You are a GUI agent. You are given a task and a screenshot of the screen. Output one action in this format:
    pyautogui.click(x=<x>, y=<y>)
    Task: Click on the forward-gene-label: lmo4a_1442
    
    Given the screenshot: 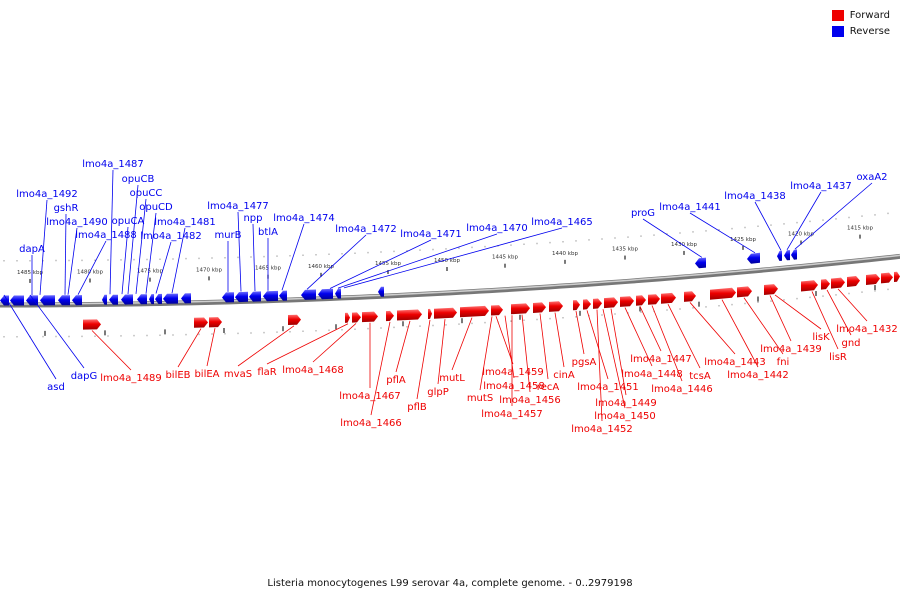 What is the action you would take?
    pyautogui.click(x=758, y=375)
    